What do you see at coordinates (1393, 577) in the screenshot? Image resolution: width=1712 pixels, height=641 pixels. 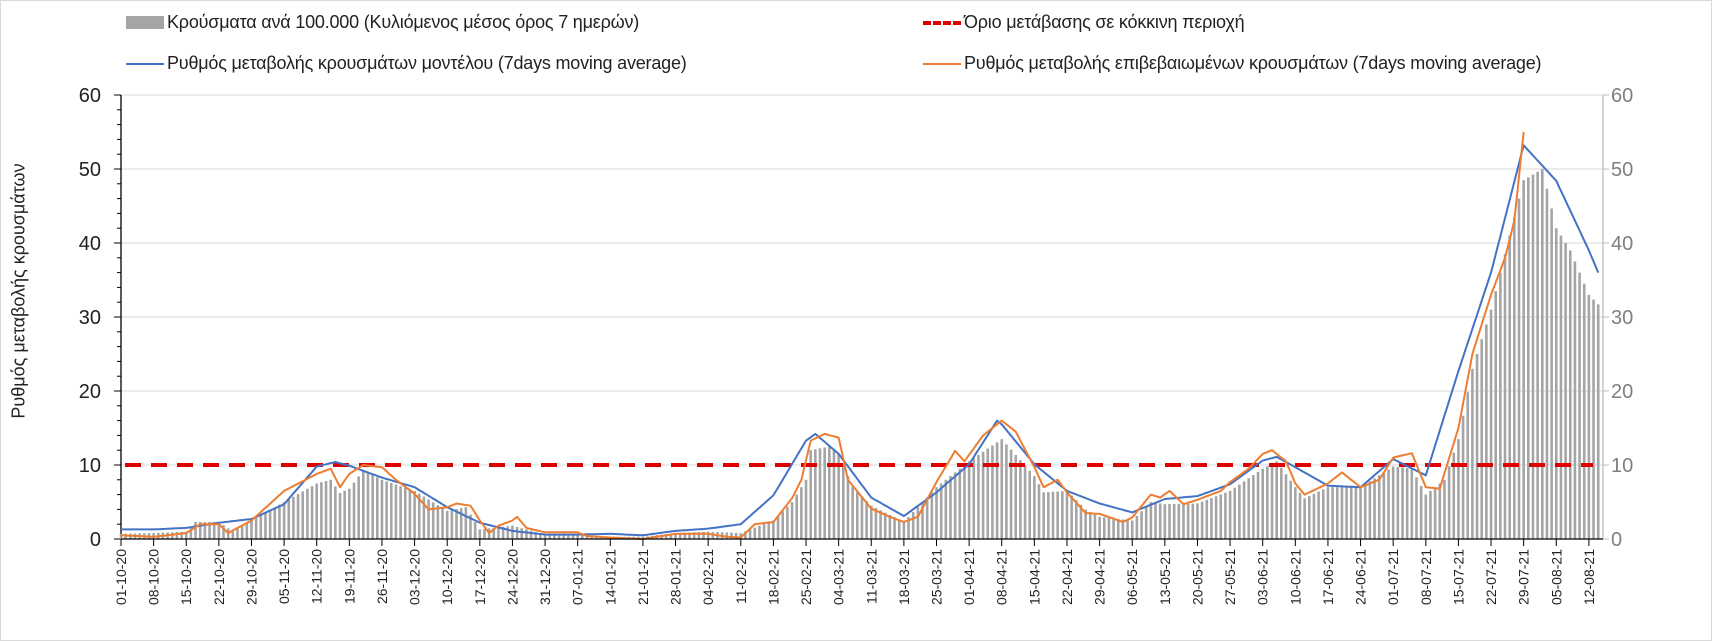 I see `x-tick-label: 01-07-21` at bounding box center [1393, 577].